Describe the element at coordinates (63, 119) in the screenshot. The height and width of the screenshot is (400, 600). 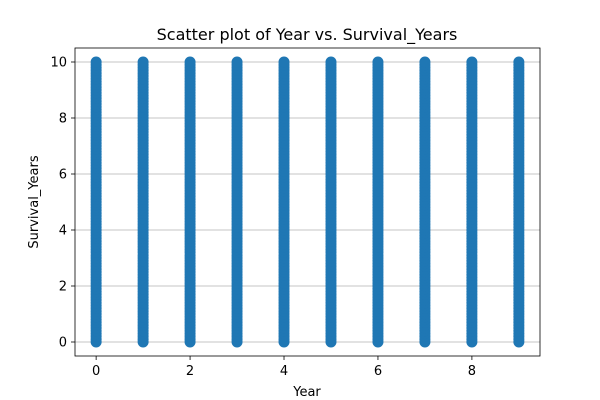
I see `y-tick-label: 8` at that location.